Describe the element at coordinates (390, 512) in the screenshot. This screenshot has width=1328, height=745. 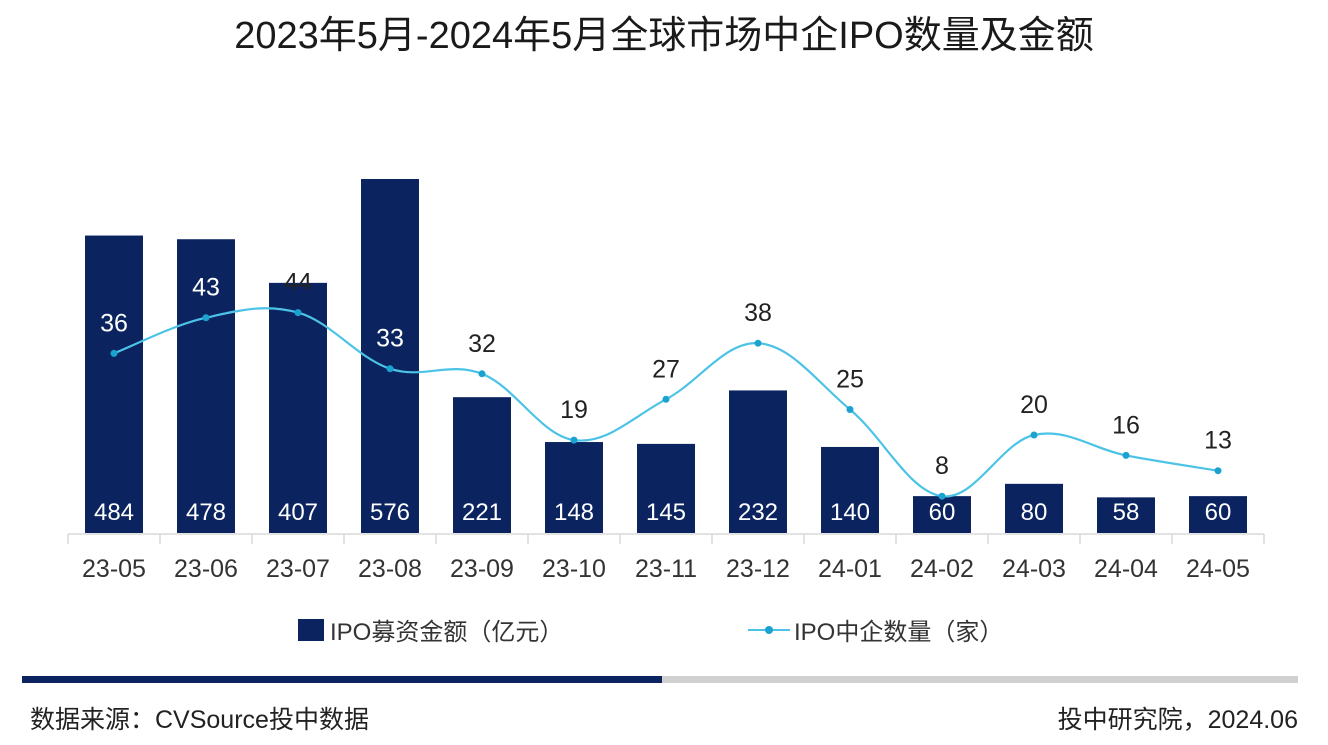
I see `bar-value-label: 576` at that location.